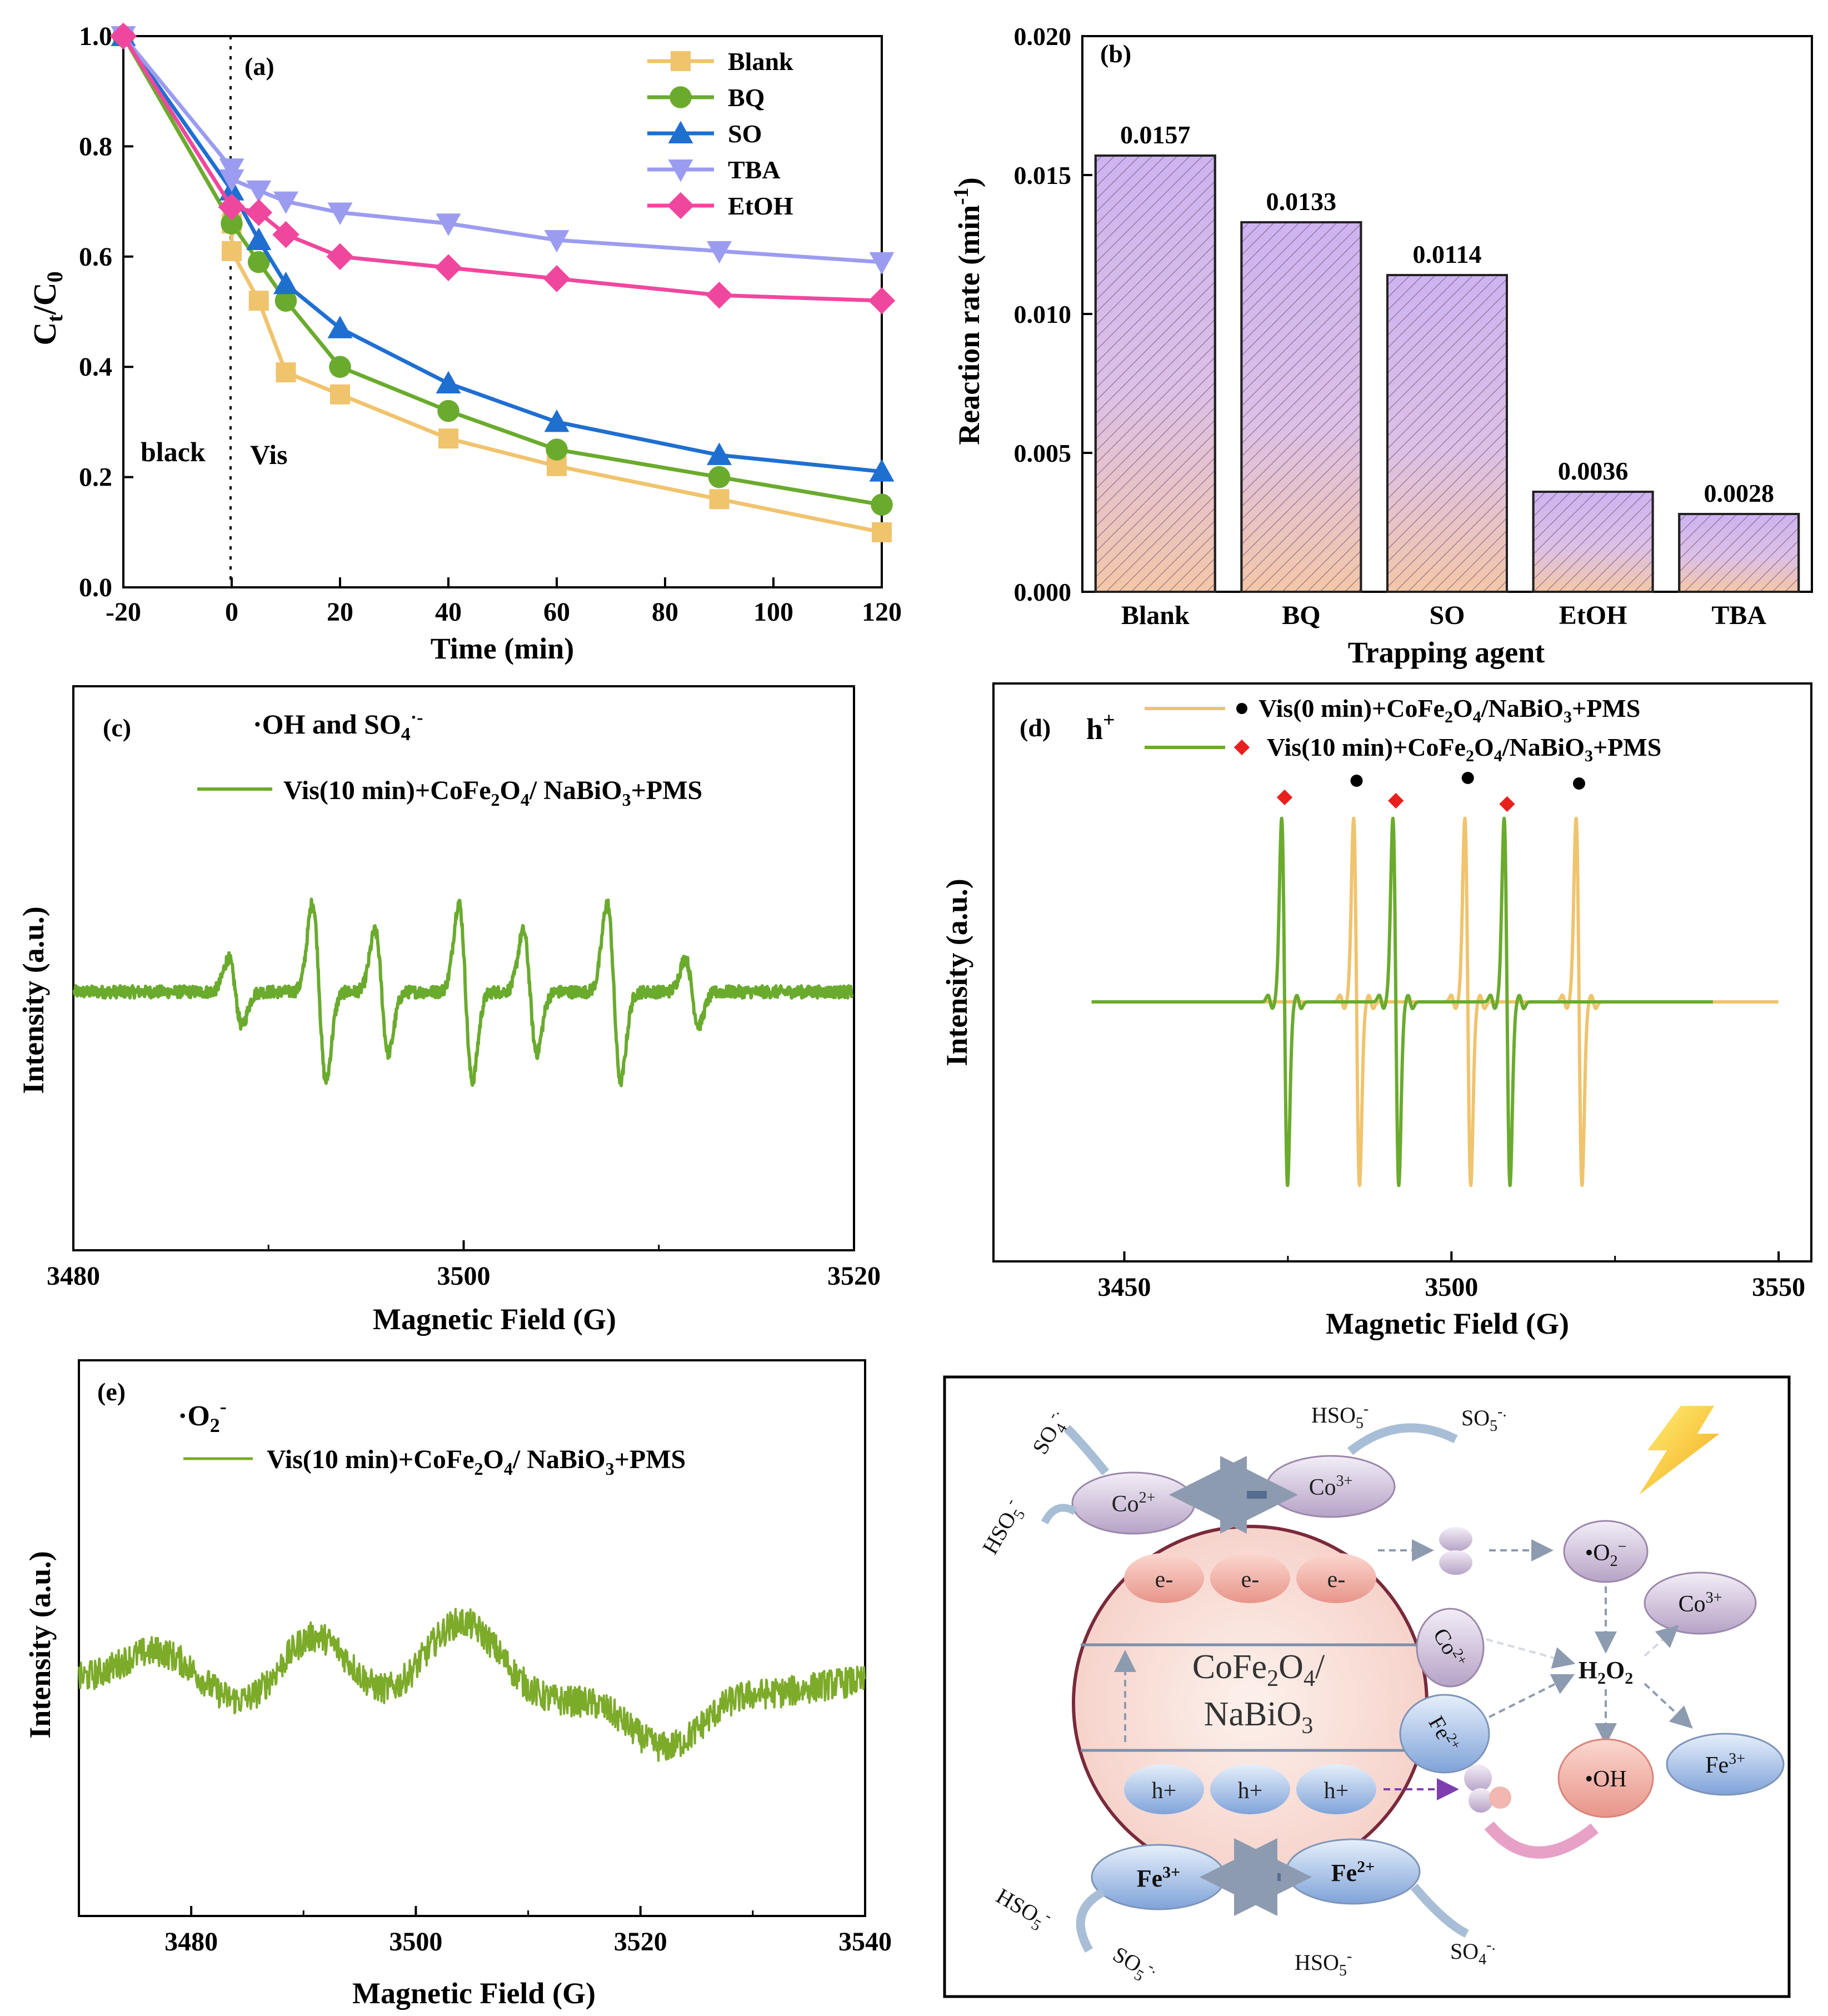 The image size is (1828, 2016). What do you see at coordinates (1301, 407) in the screenshot?
I see `bar-hatch-bq` at bounding box center [1301, 407].